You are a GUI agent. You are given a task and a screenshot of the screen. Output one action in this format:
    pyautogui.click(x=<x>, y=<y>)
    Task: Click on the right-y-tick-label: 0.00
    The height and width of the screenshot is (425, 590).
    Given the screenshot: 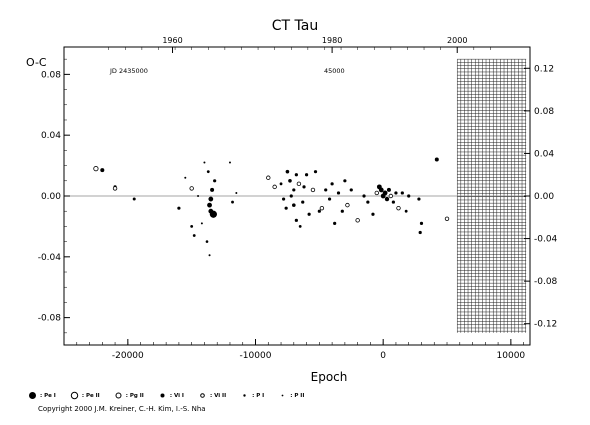 What is the action you would take?
    pyautogui.click(x=544, y=197)
    